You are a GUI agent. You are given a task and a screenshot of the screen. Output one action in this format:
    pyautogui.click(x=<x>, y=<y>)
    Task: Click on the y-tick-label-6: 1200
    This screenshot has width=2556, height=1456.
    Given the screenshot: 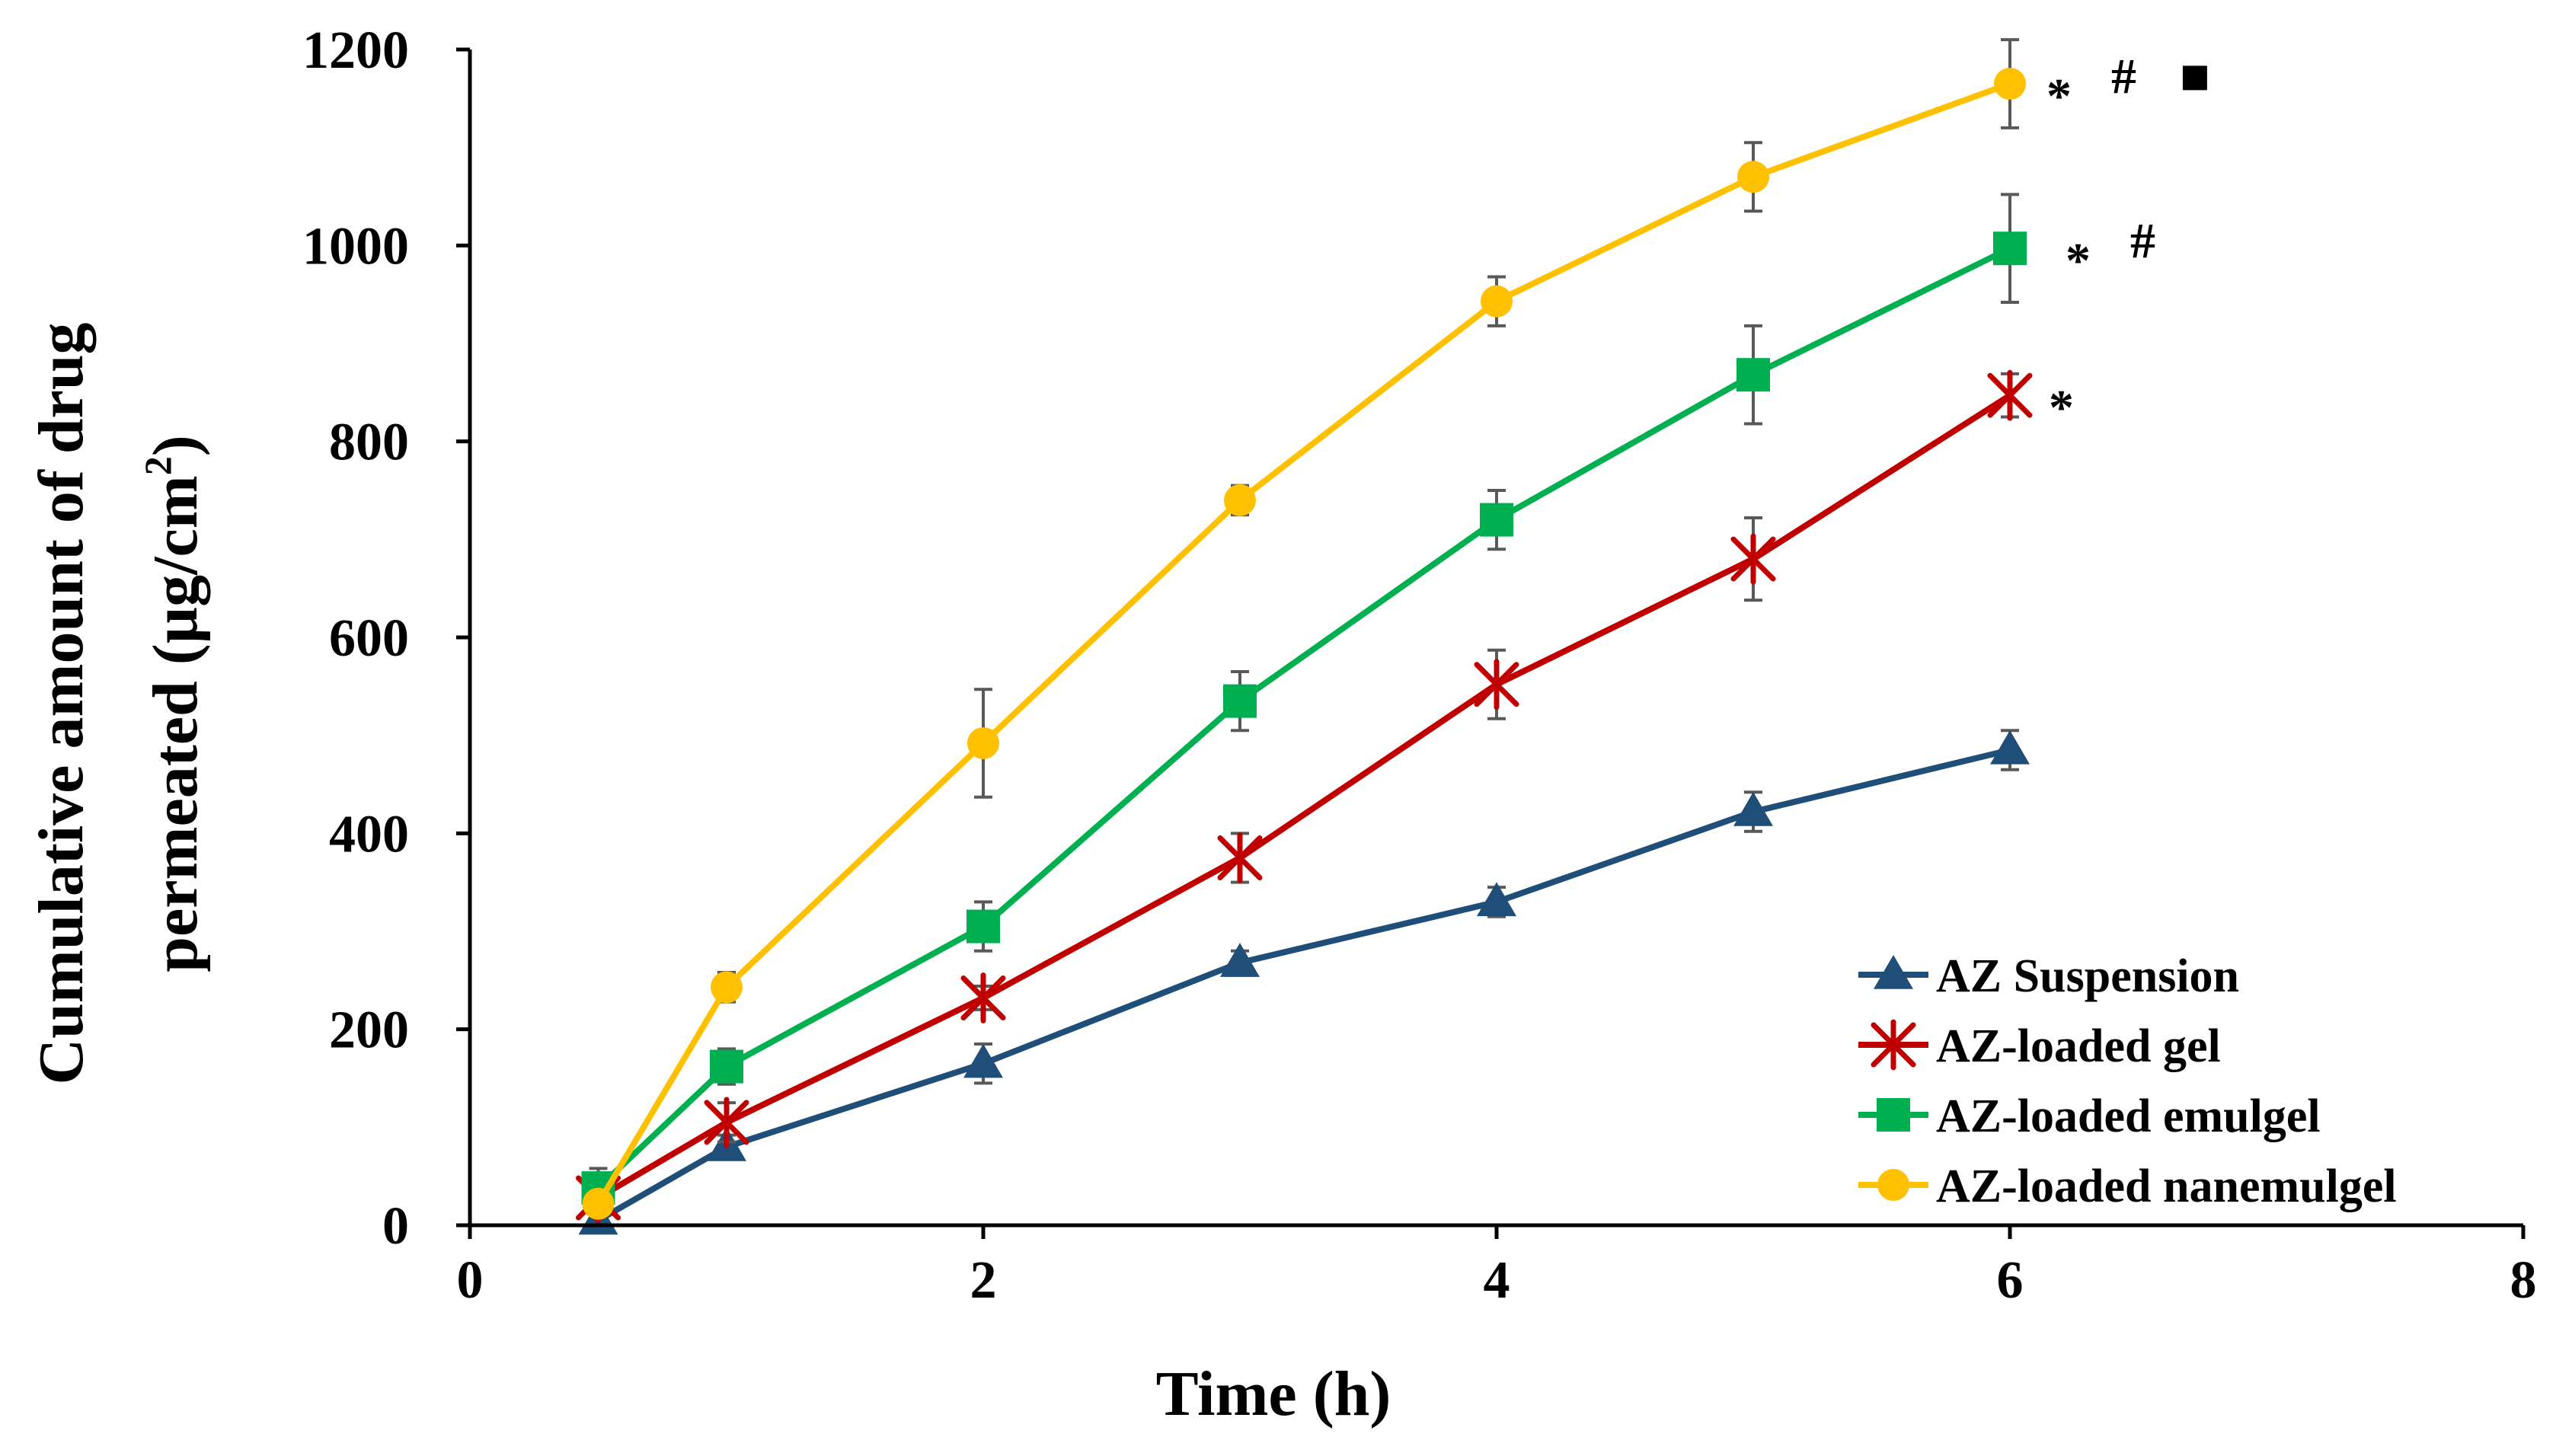 What is the action you would take?
    pyautogui.click(x=355, y=51)
    